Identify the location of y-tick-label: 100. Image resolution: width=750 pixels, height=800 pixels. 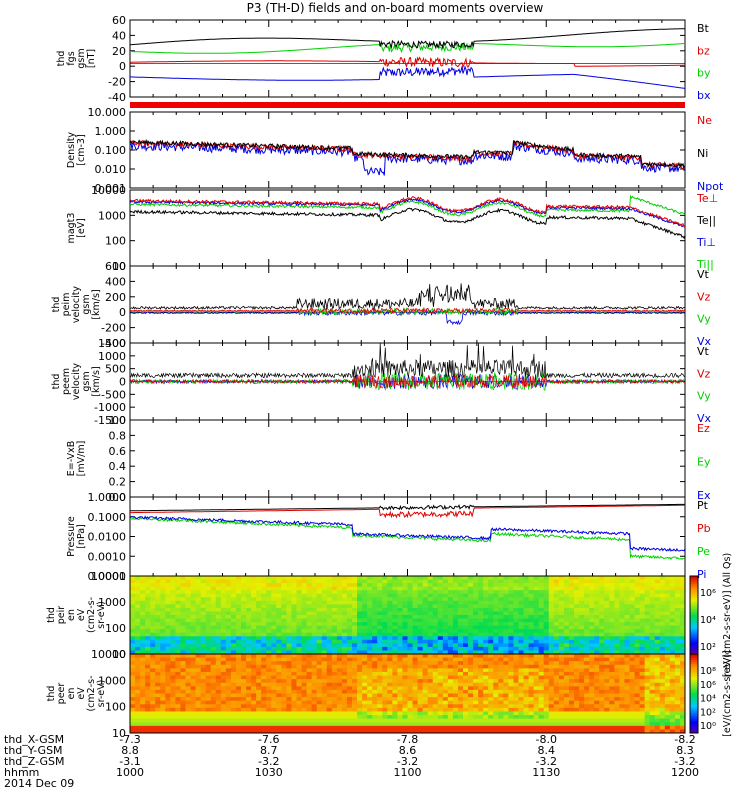
(115, 707).